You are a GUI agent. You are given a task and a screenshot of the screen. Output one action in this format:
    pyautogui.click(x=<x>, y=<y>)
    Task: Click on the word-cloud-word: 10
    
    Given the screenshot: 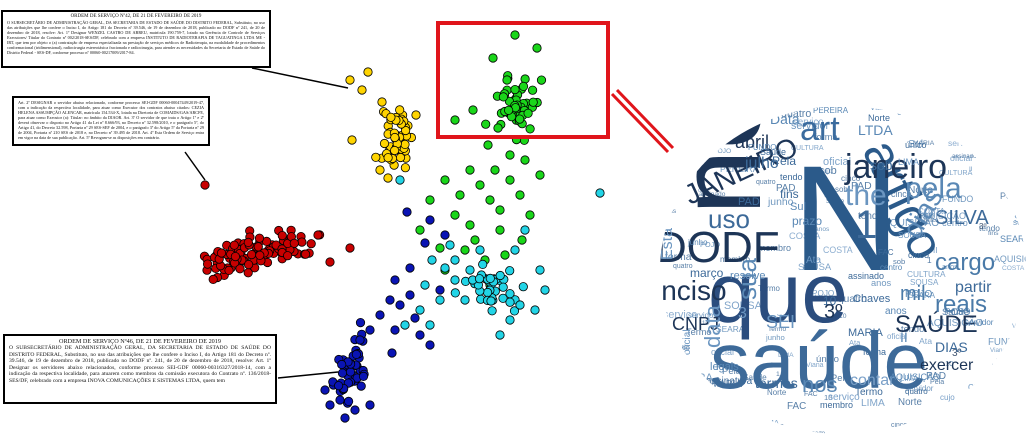 What is the action you would take?
    pyautogui.click(x=705, y=323)
    